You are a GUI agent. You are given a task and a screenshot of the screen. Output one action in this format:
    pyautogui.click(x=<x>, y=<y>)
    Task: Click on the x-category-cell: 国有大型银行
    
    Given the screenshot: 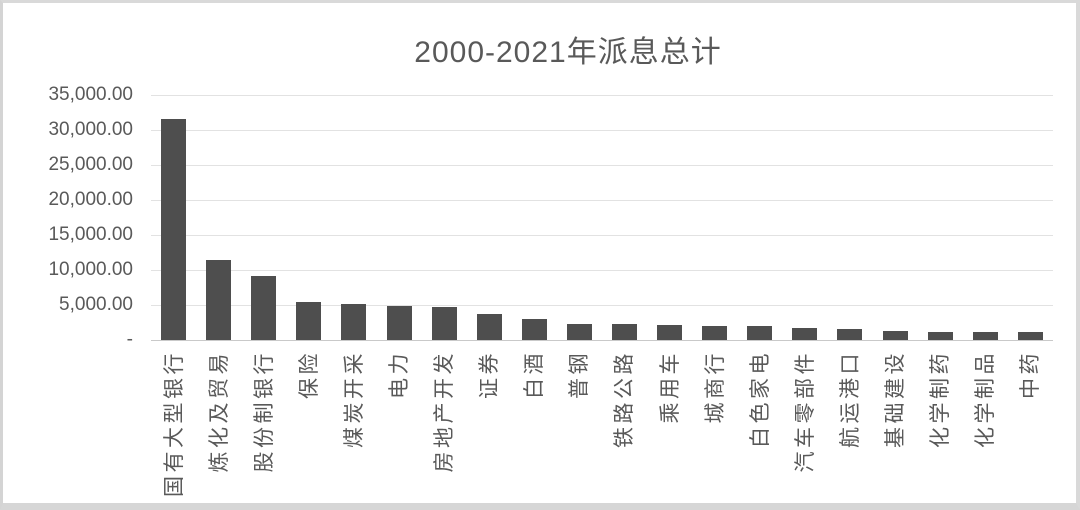 What is the action you would take?
    pyautogui.click(x=173, y=421)
    